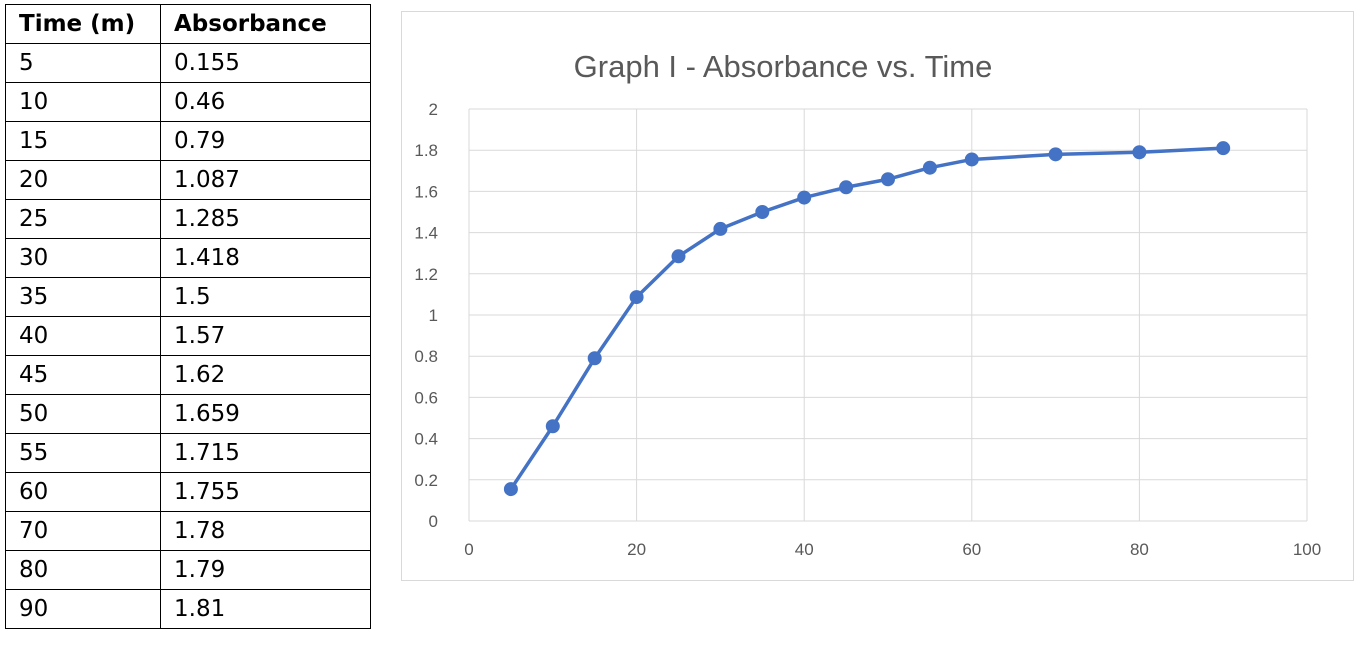  Describe the element at coordinates (83, 336) in the screenshot. I see `time-cell: 40` at that location.